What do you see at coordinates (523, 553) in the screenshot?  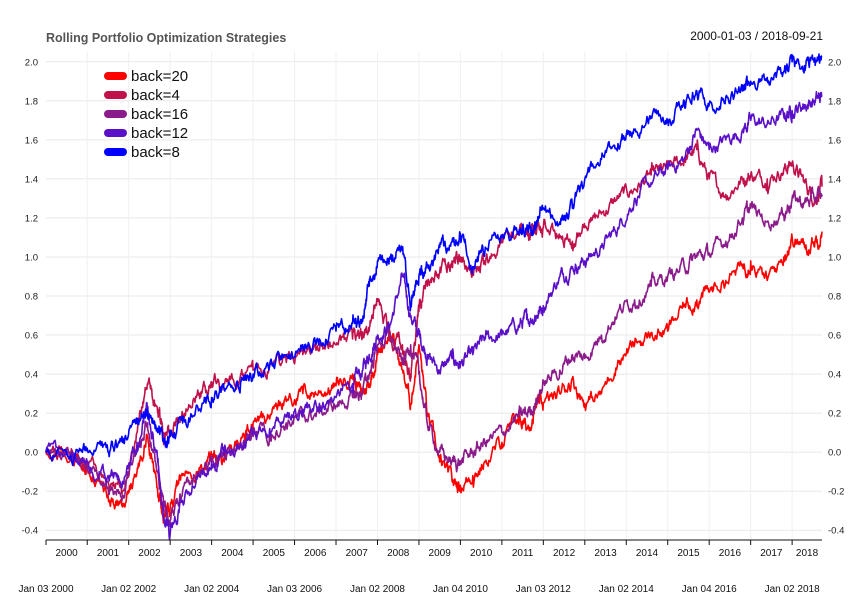 I see `year-label: 2011` at bounding box center [523, 553].